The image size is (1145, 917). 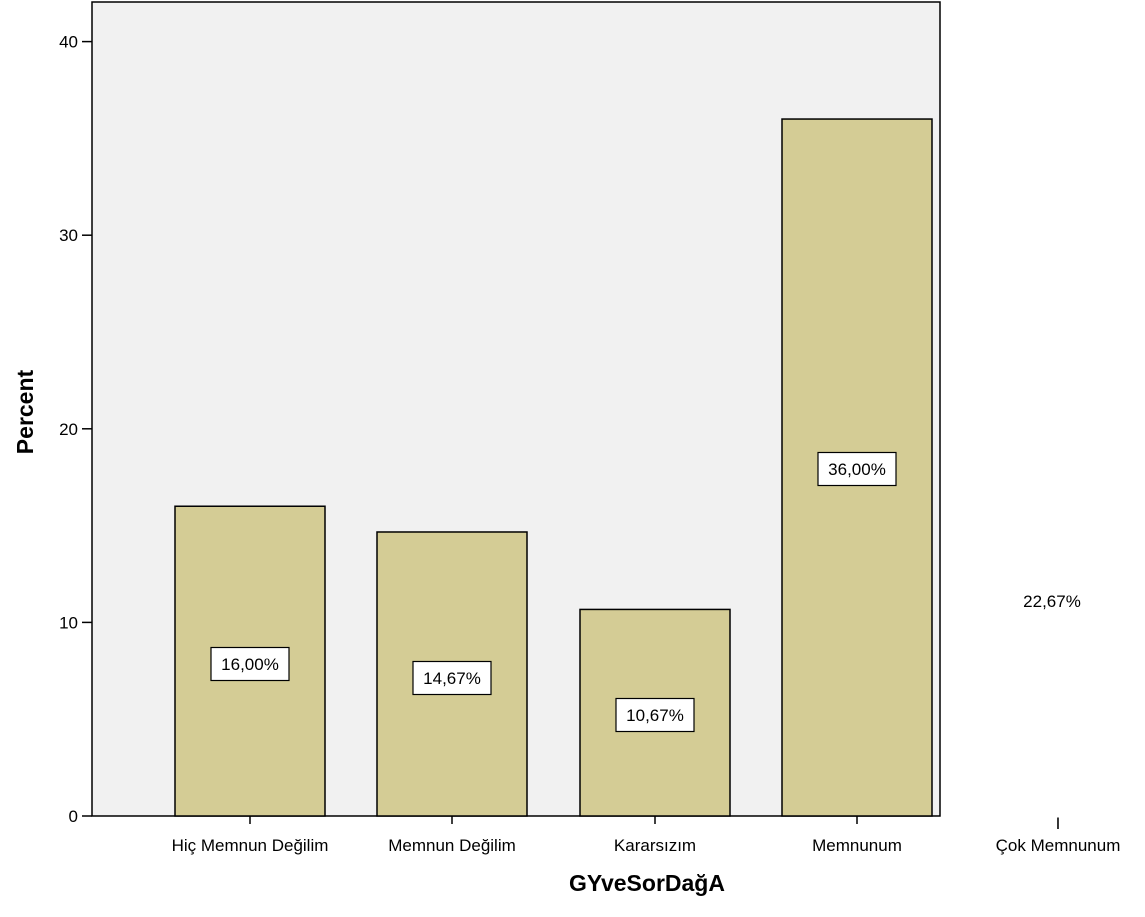 What do you see at coordinates (1058, 845) in the screenshot?
I see `outside-category-label: Çok Memnunum` at bounding box center [1058, 845].